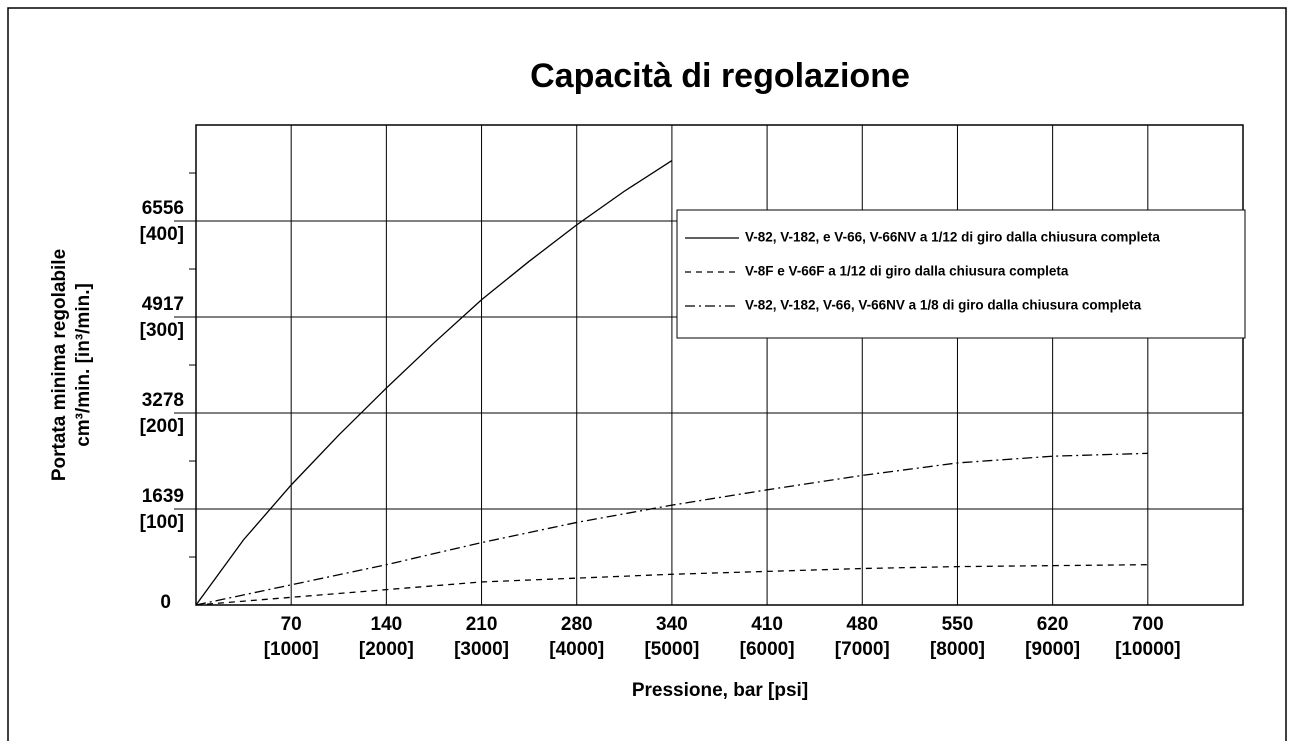  I want to click on y-tick-label: [400], so click(162, 234).